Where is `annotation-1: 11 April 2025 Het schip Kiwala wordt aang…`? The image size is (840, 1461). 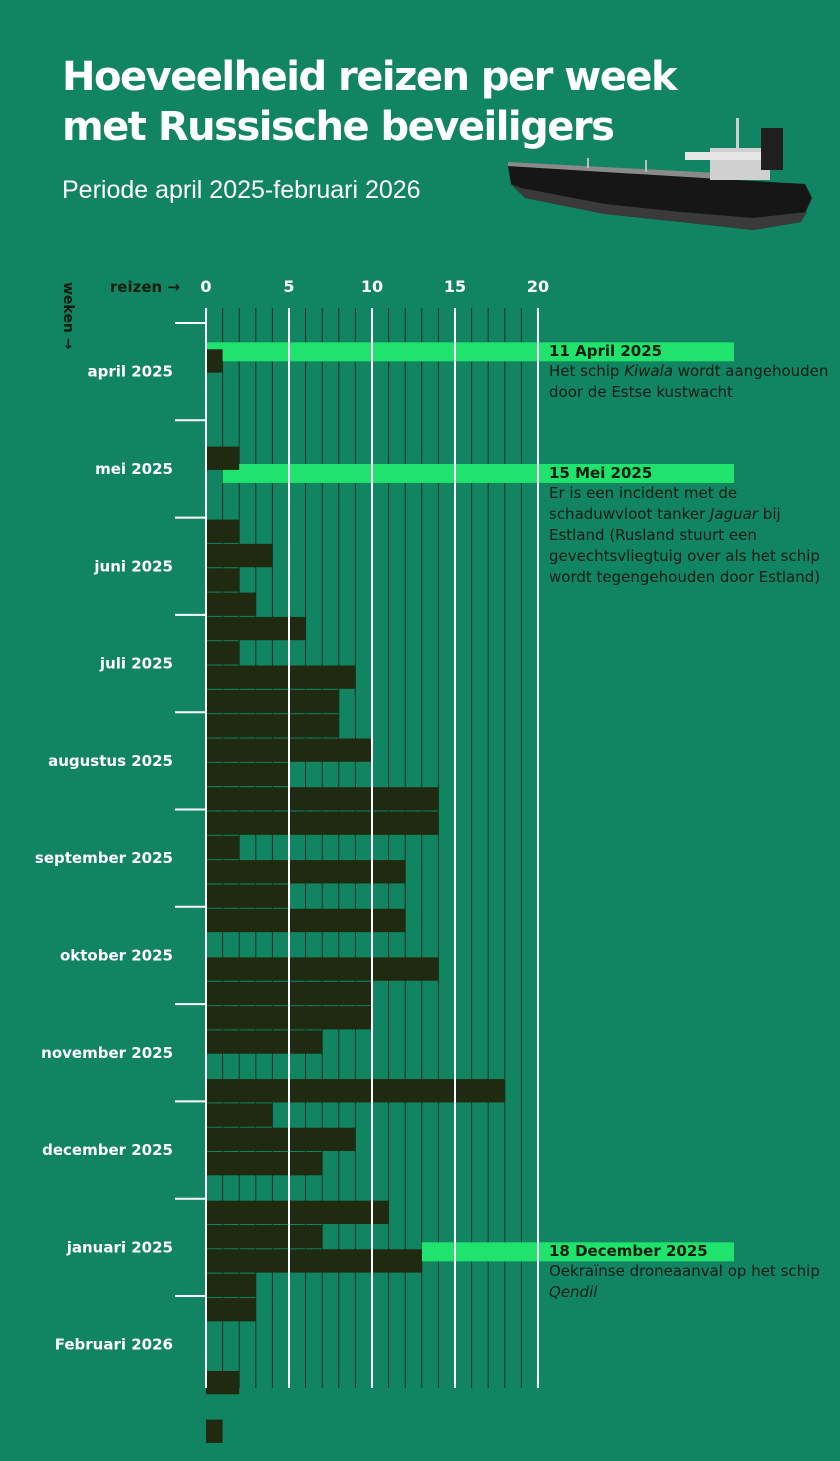
annotation-1: 11 April 2025 Het schip Kiwala wordt aang… is located at coordinates (694, 372).